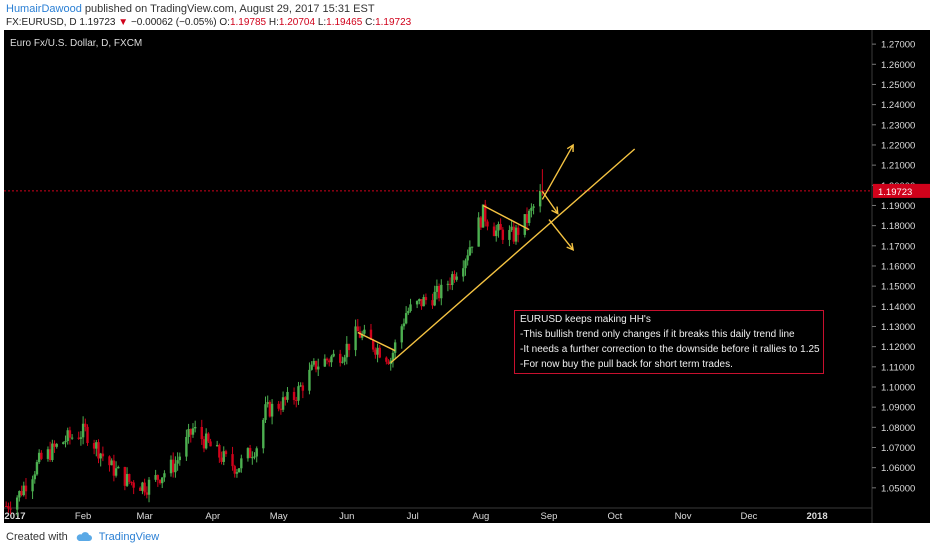  I want to click on close-value: 1.19723, so click(393, 22).